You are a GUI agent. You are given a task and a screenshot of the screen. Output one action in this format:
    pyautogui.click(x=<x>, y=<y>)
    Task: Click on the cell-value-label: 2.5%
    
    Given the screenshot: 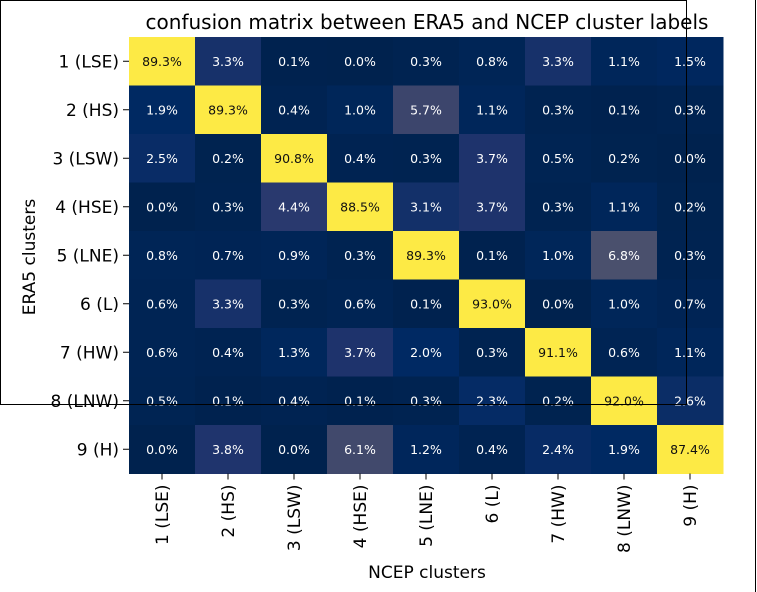 What is the action you would take?
    pyautogui.click(x=162, y=158)
    